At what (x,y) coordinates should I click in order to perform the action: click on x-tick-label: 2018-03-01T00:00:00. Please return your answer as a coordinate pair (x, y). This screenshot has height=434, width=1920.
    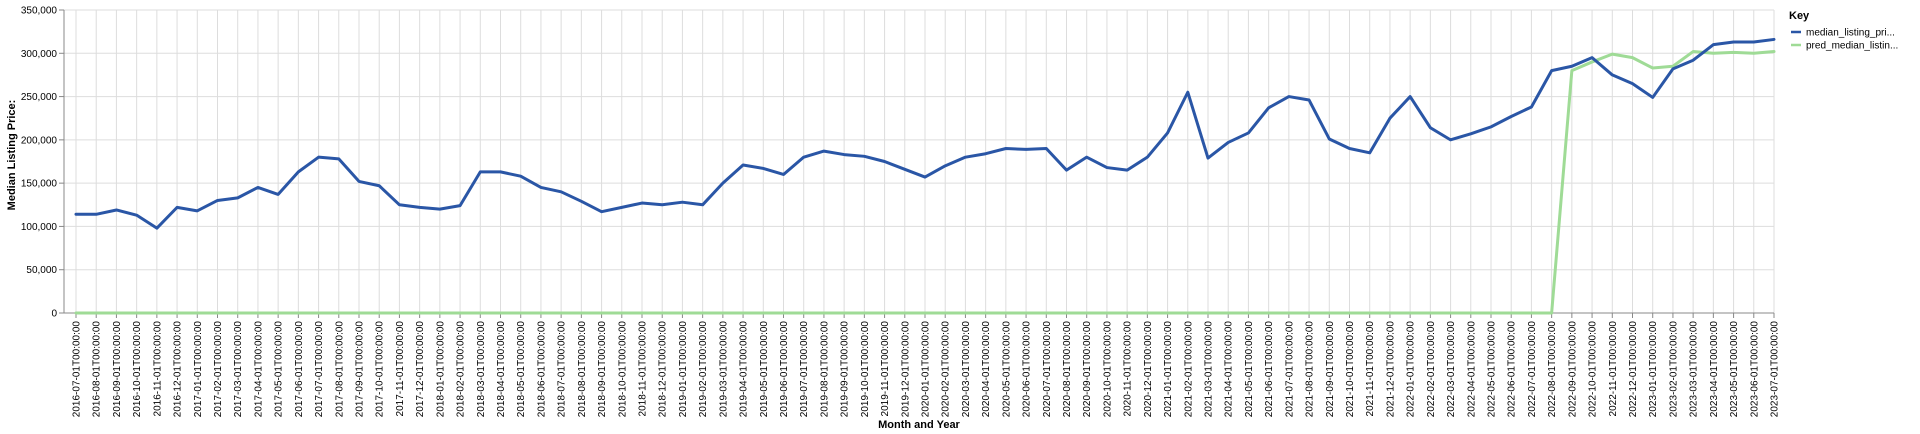
    Looking at the image, I should click on (481, 369).